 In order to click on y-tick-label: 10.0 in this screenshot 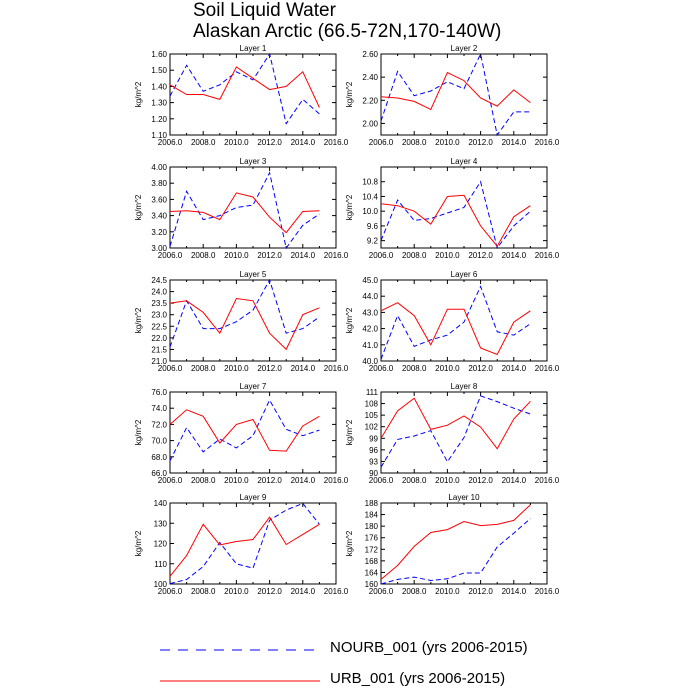, I will do `click(370, 211)`.